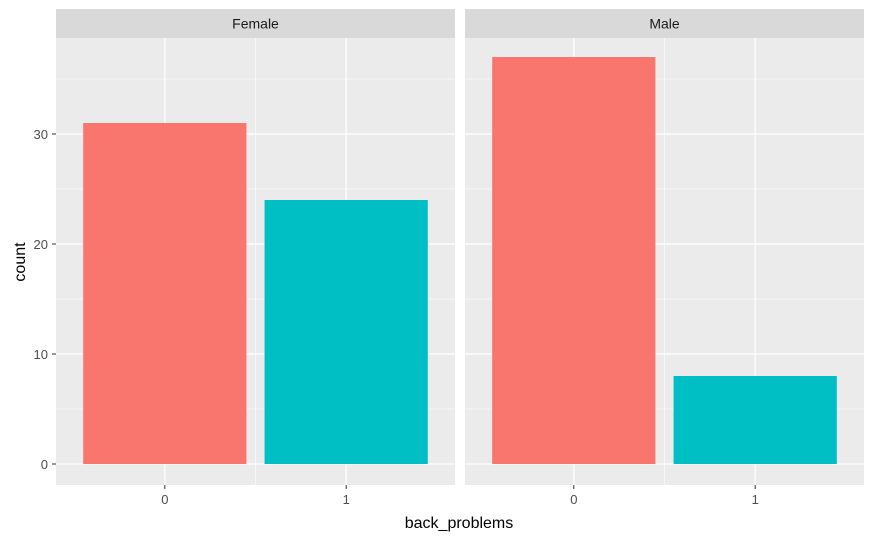  I want to click on x-axis-title: back_problems, so click(459, 523).